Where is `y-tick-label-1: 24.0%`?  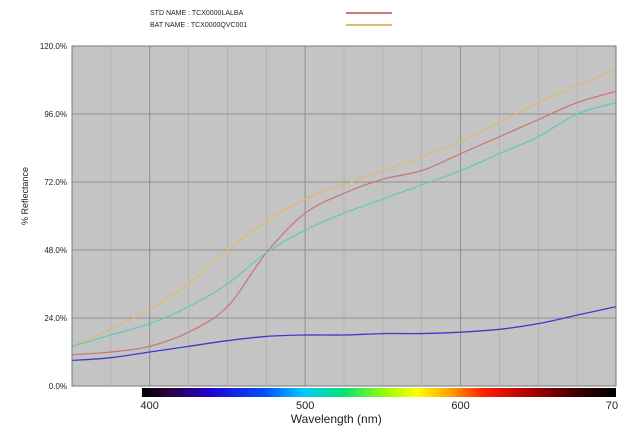
y-tick-label-1: 24.0% is located at coordinates (55, 318).